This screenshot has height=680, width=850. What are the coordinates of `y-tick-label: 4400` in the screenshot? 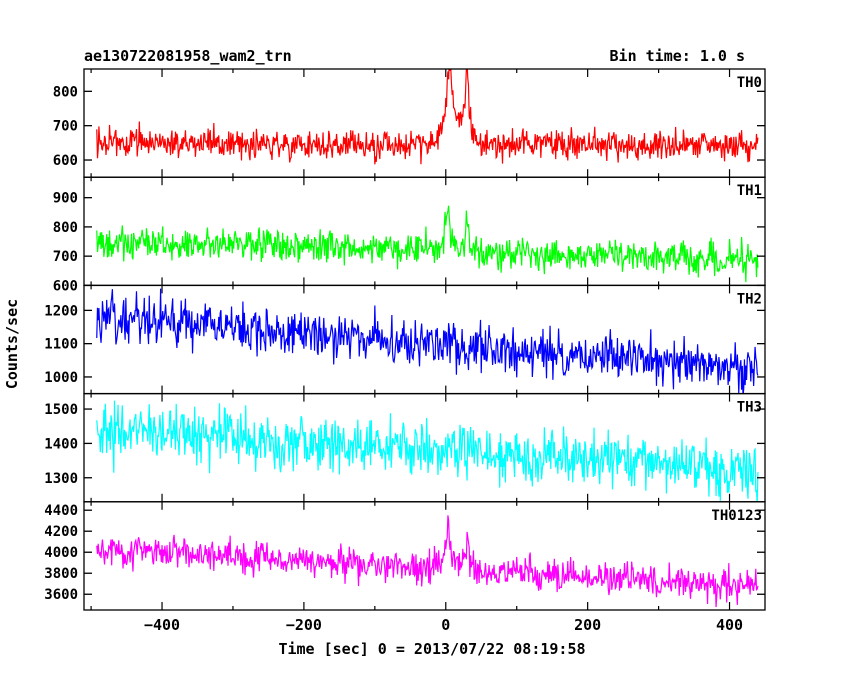 It's located at (61, 511).